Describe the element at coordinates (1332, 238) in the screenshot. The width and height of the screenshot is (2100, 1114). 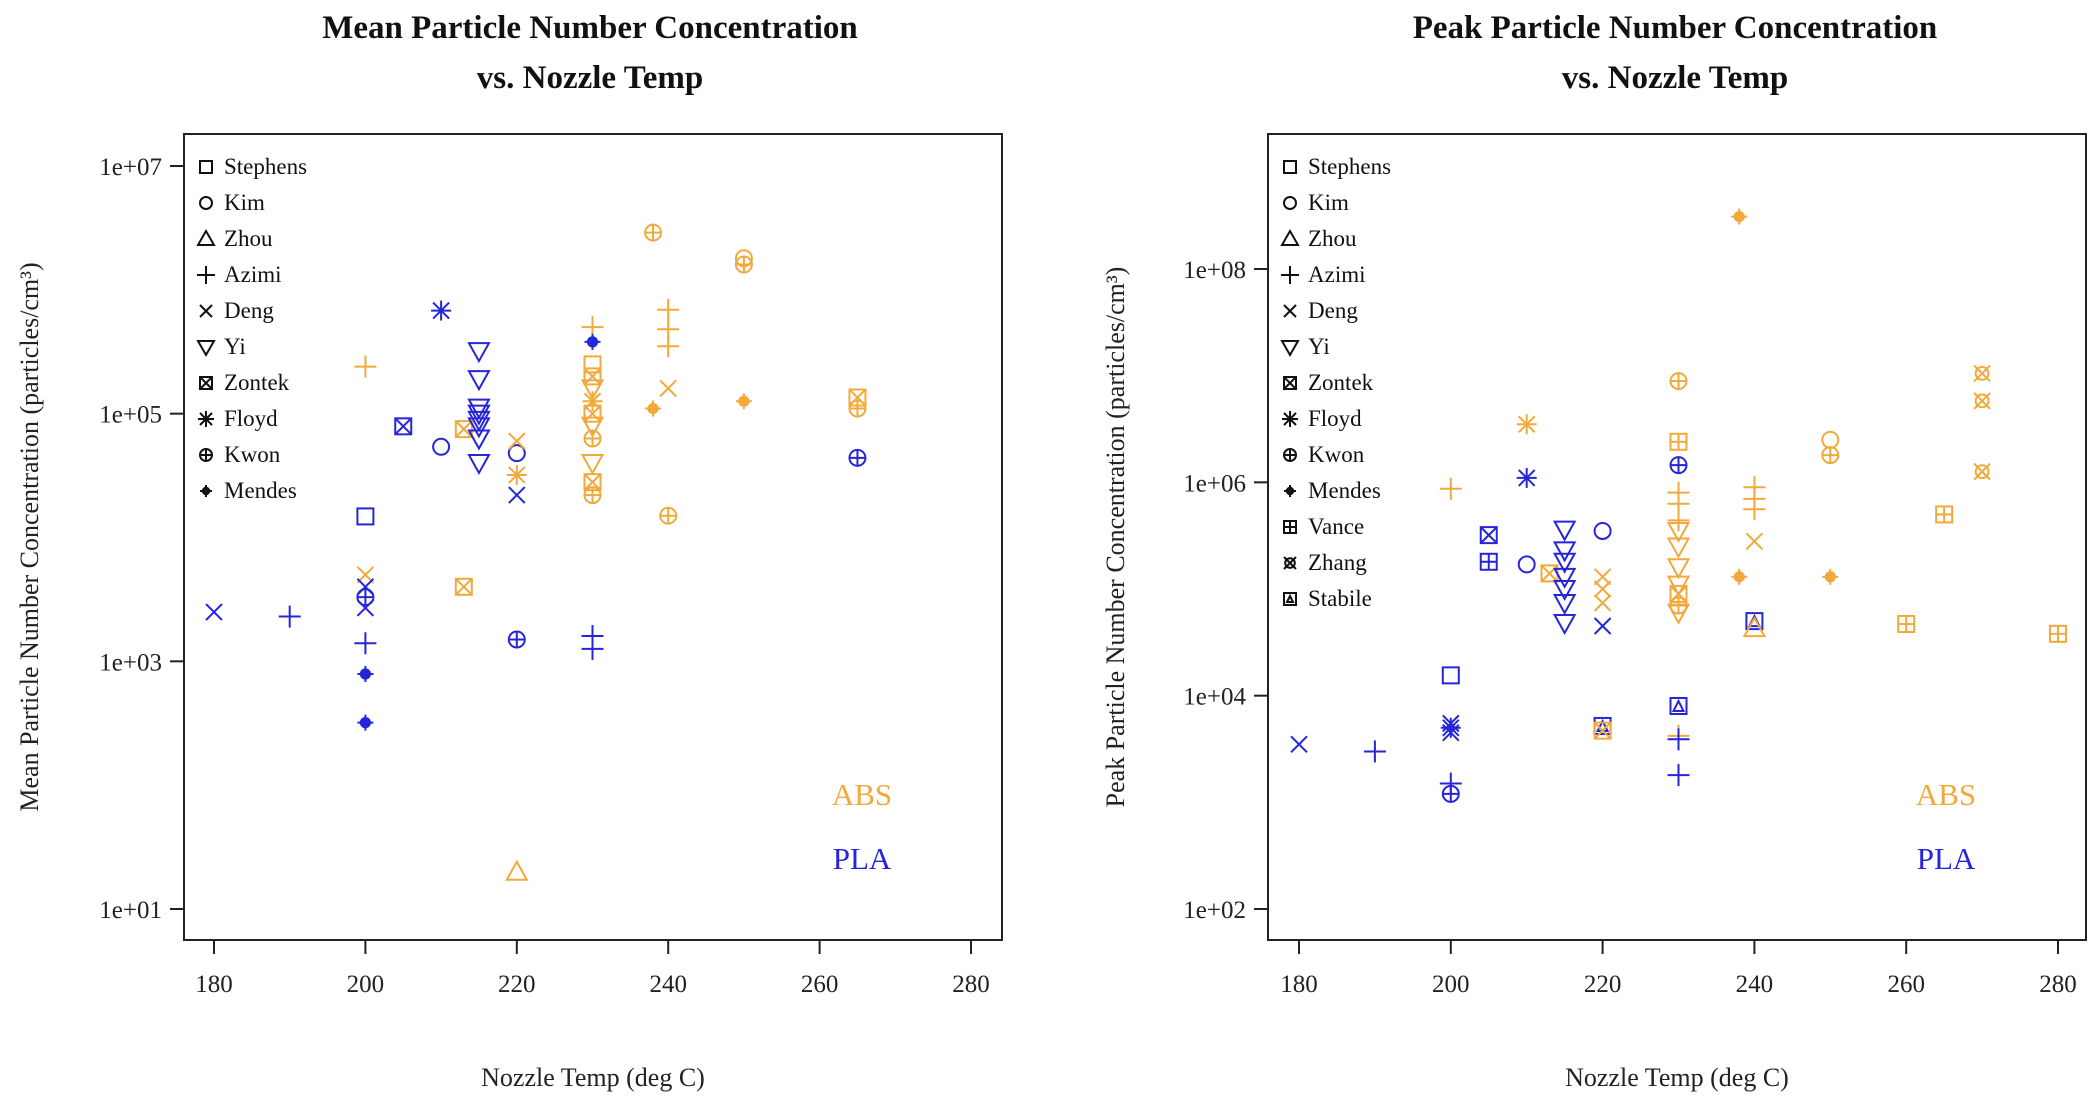
I see `legend-label: Zhou` at that location.